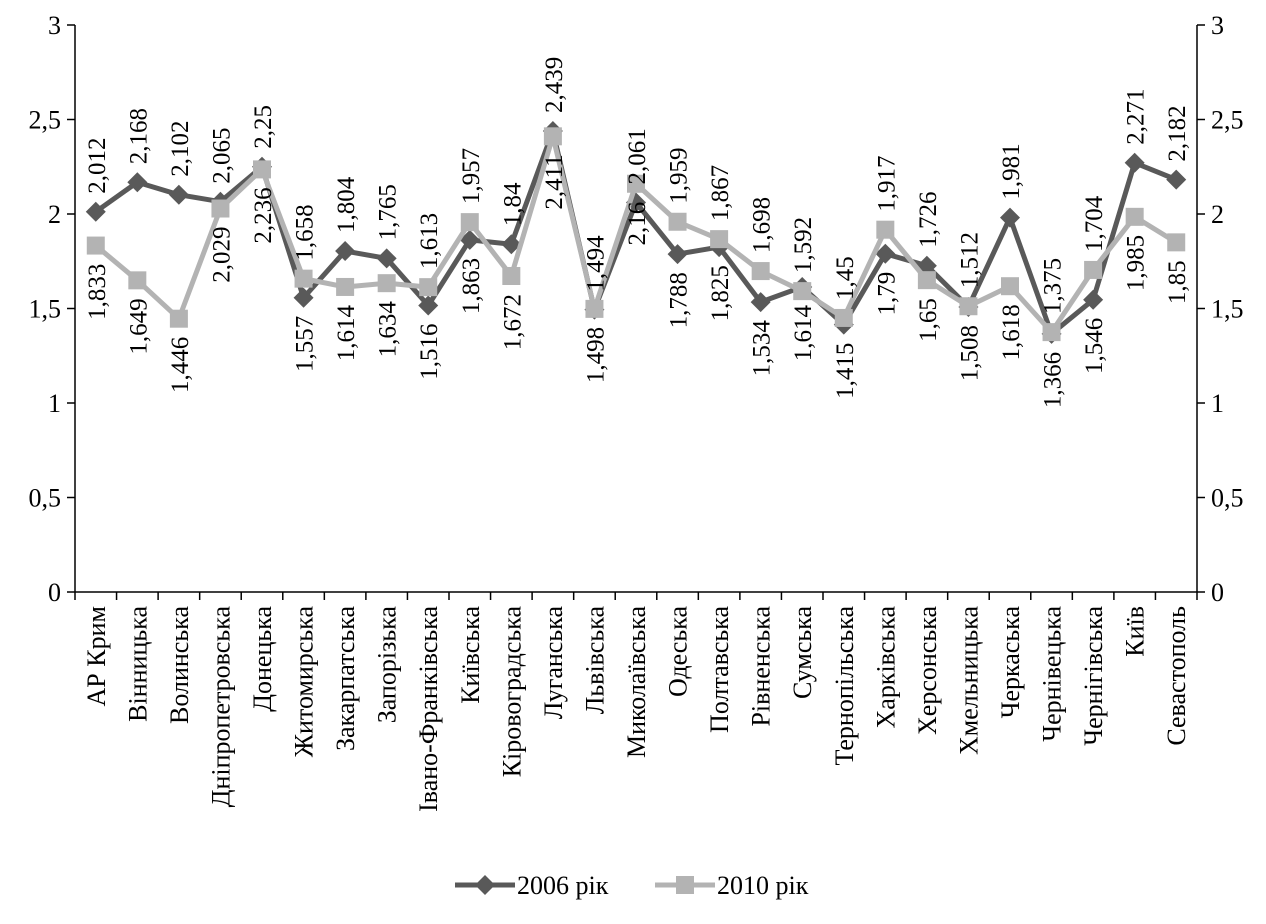 Image resolution: width=1266 pixels, height=924 pixels. I want to click on data-label-2006: 1,546, so click(1094, 346).